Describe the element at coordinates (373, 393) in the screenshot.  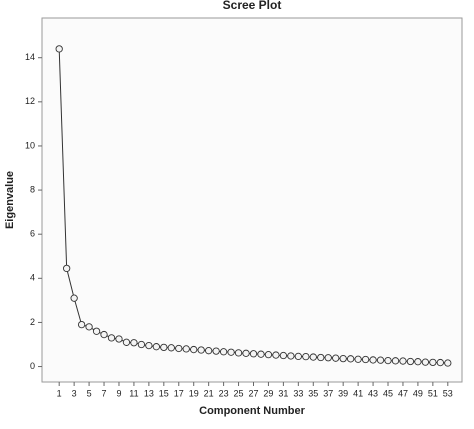
I see `x-tick-label: 43` at that location.